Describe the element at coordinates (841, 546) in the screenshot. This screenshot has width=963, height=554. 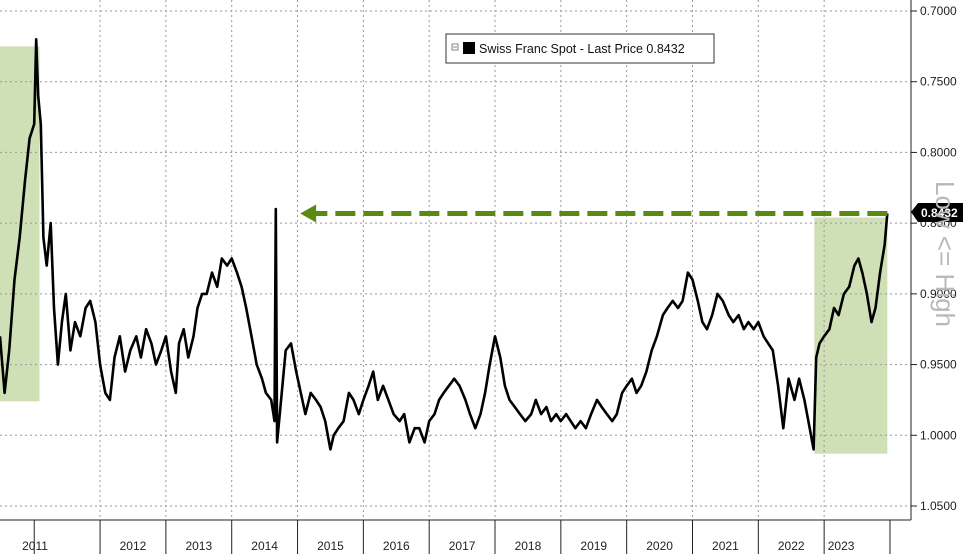
I see `x-tick-label-13: 2023` at that location.